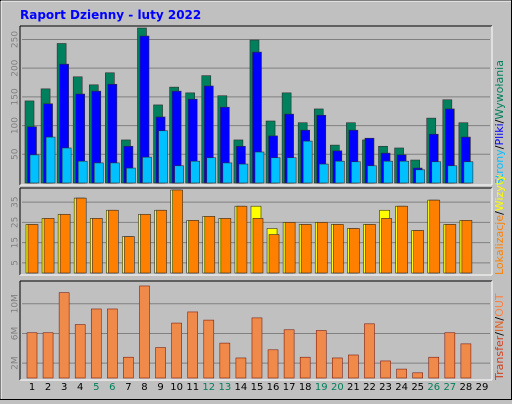 This screenshot has width=512, height=404. What do you see at coordinates (110, 15) in the screenshot?
I see `chart-title: Raport Dzienny - luty 2022` at bounding box center [110, 15].